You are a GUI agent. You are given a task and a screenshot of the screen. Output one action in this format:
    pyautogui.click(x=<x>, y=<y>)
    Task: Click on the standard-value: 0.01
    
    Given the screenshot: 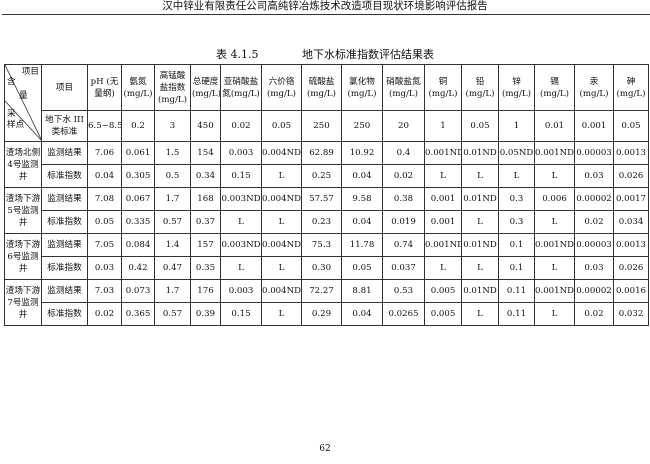 What is the action you would take?
    pyautogui.click(x=554, y=126)
    